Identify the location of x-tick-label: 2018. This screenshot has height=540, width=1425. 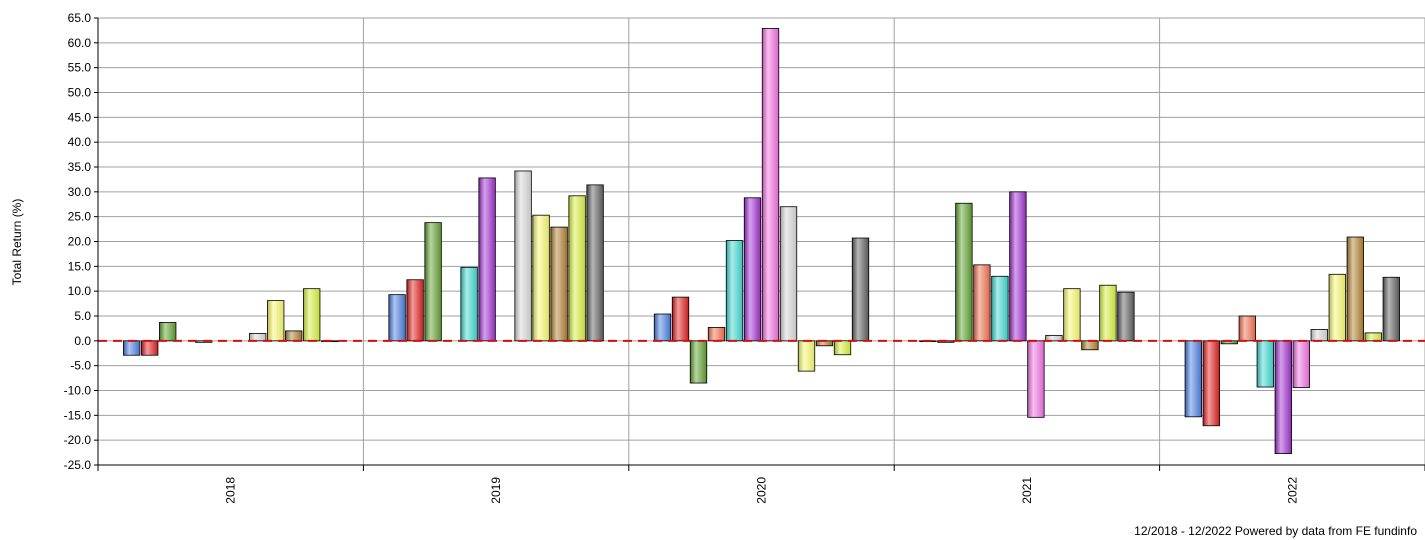
(231, 490).